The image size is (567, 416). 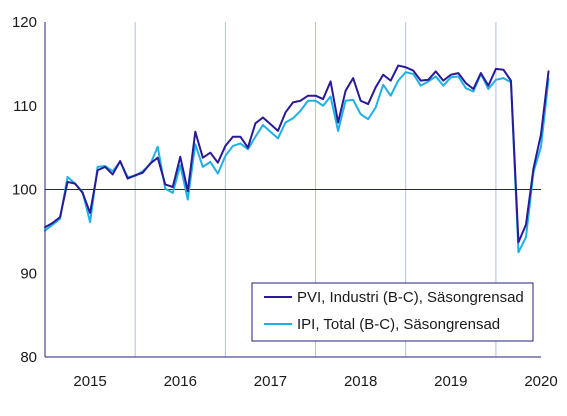 I want to click on x-tick-label-2015: 2015, so click(x=89, y=381).